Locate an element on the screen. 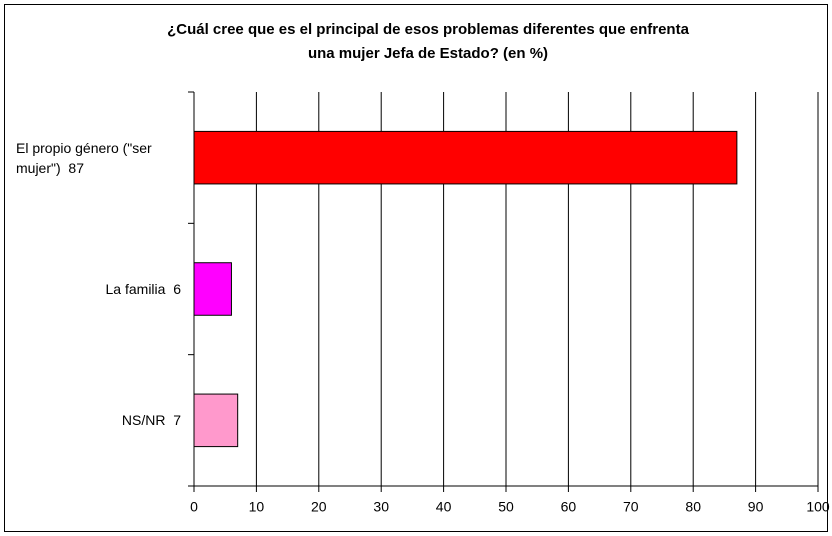 Image resolution: width=832 pixels, height=536 pixels. x-tick-label: 50 is located at coordinates (506, 507).